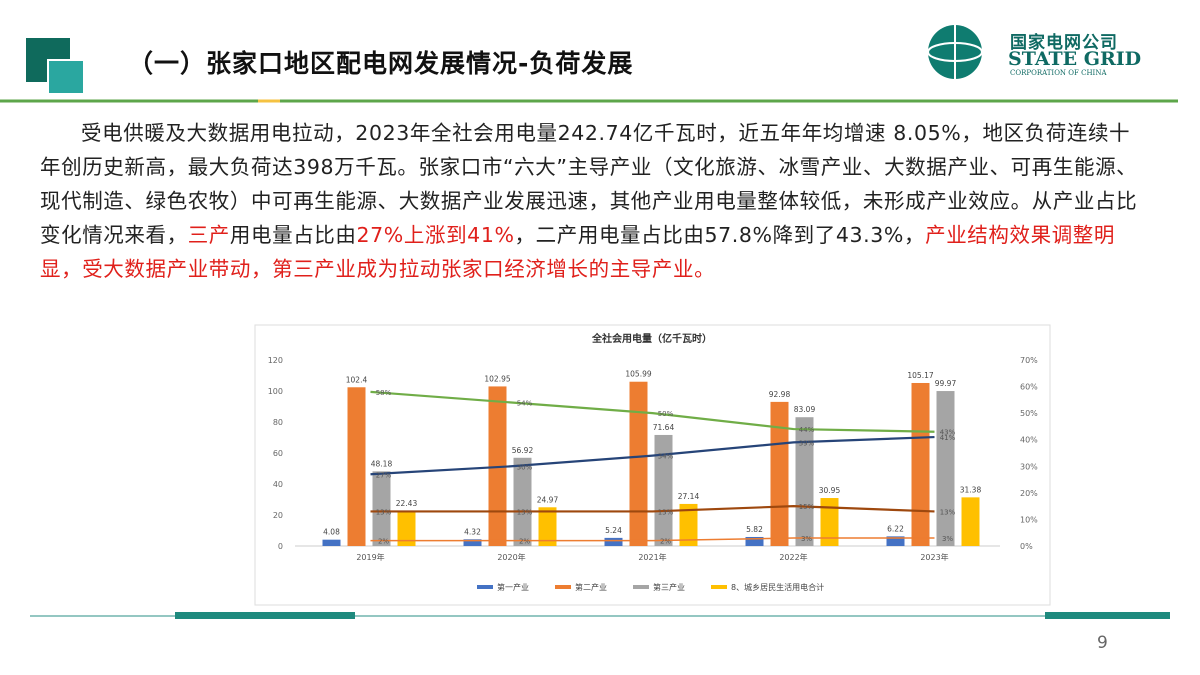  Describe the element at coordinates (651, 338) in the screenshot. I see `chart-title: 全社会用电量（亿千瓦时）` at that location.